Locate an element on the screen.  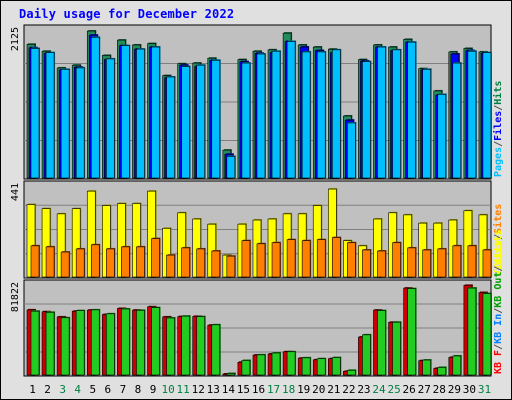
legend-label: KB F/KB In/KB Out/Visits is located at coordinates (498, 301).